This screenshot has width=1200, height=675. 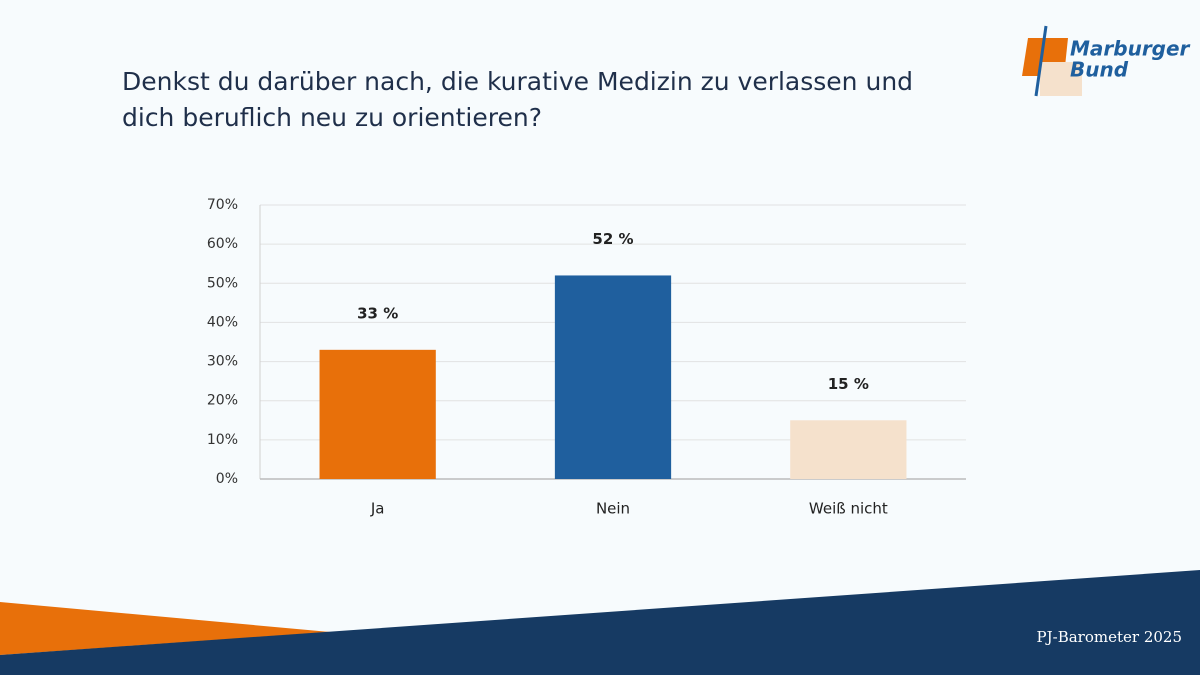 What do you see at coordinates (165, 628) in the screenshot?
I see `decor-orange` at bounding box center [165, 628].